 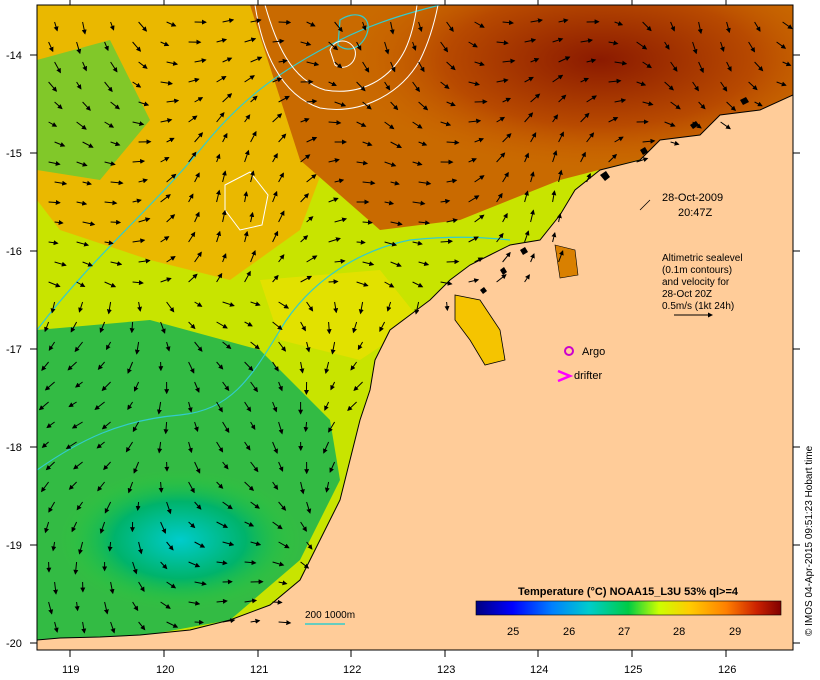 I want to click on lat-tick-label: -14, so click(x=14, y=56).